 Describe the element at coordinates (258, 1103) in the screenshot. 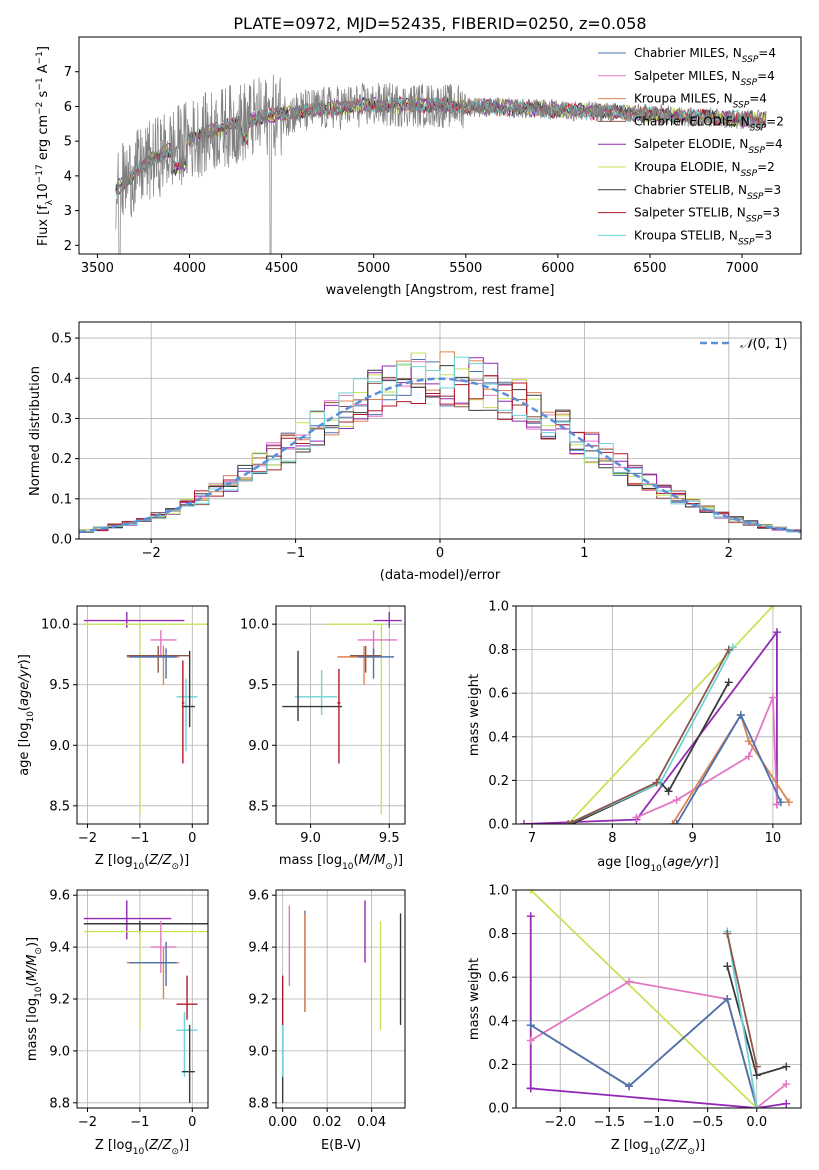

I see `y-tick-label: 8.8` at that location.